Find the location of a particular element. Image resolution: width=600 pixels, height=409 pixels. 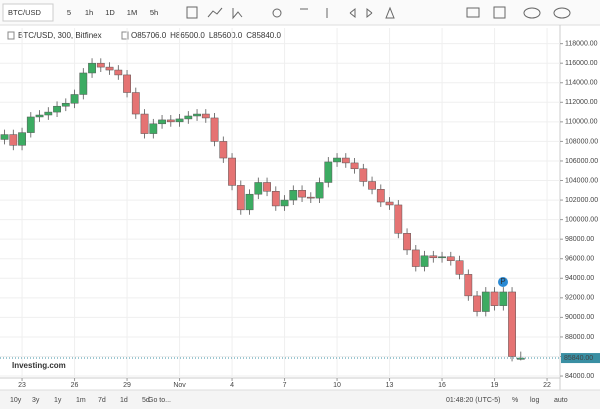

interval-button: 1M is located at coordinates (132, 12).